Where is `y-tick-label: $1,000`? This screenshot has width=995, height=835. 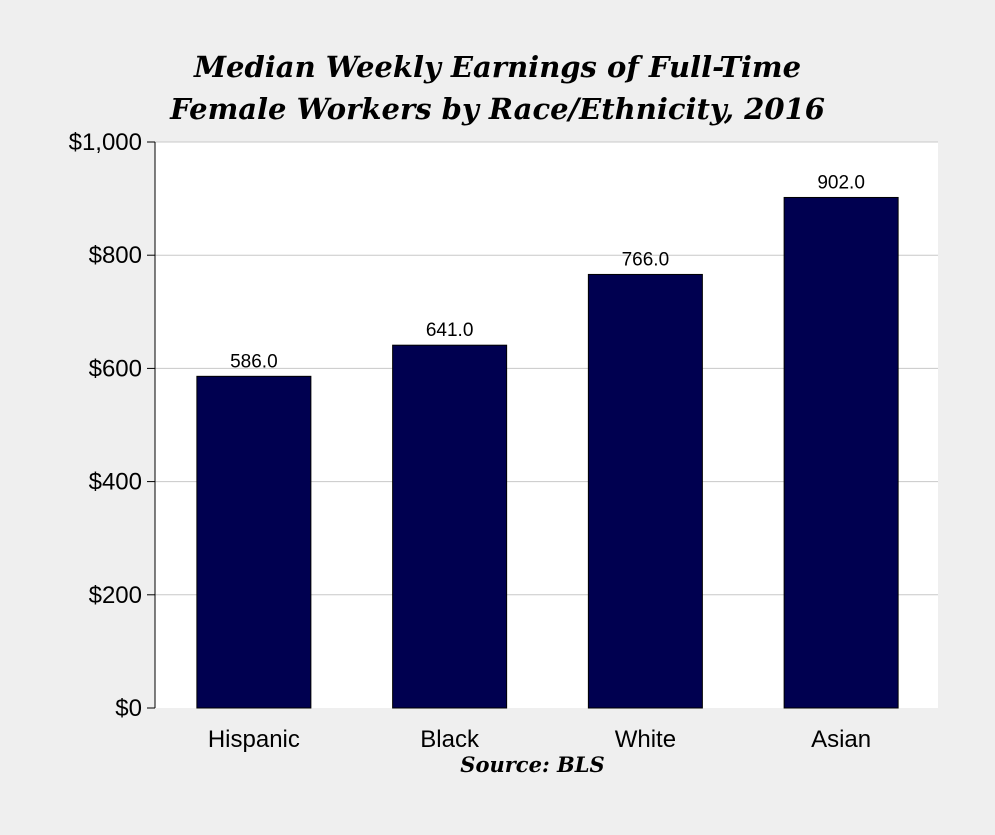 y-tick-label: $1,000 is located at coordinates (105, 142).